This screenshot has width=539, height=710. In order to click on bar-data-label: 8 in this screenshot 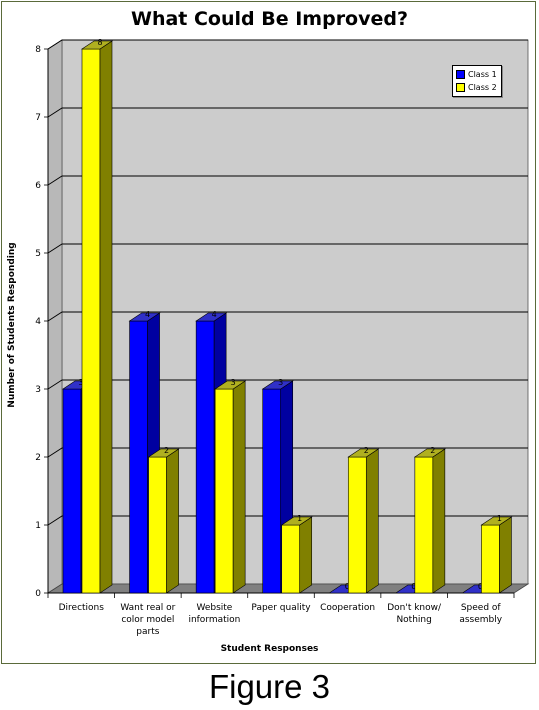, I will do `click(99, 42)`.